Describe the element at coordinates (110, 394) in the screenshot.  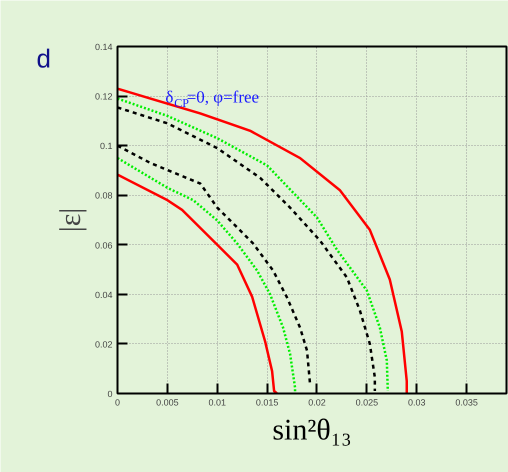
I see `y-tick-label: 0` at that location.